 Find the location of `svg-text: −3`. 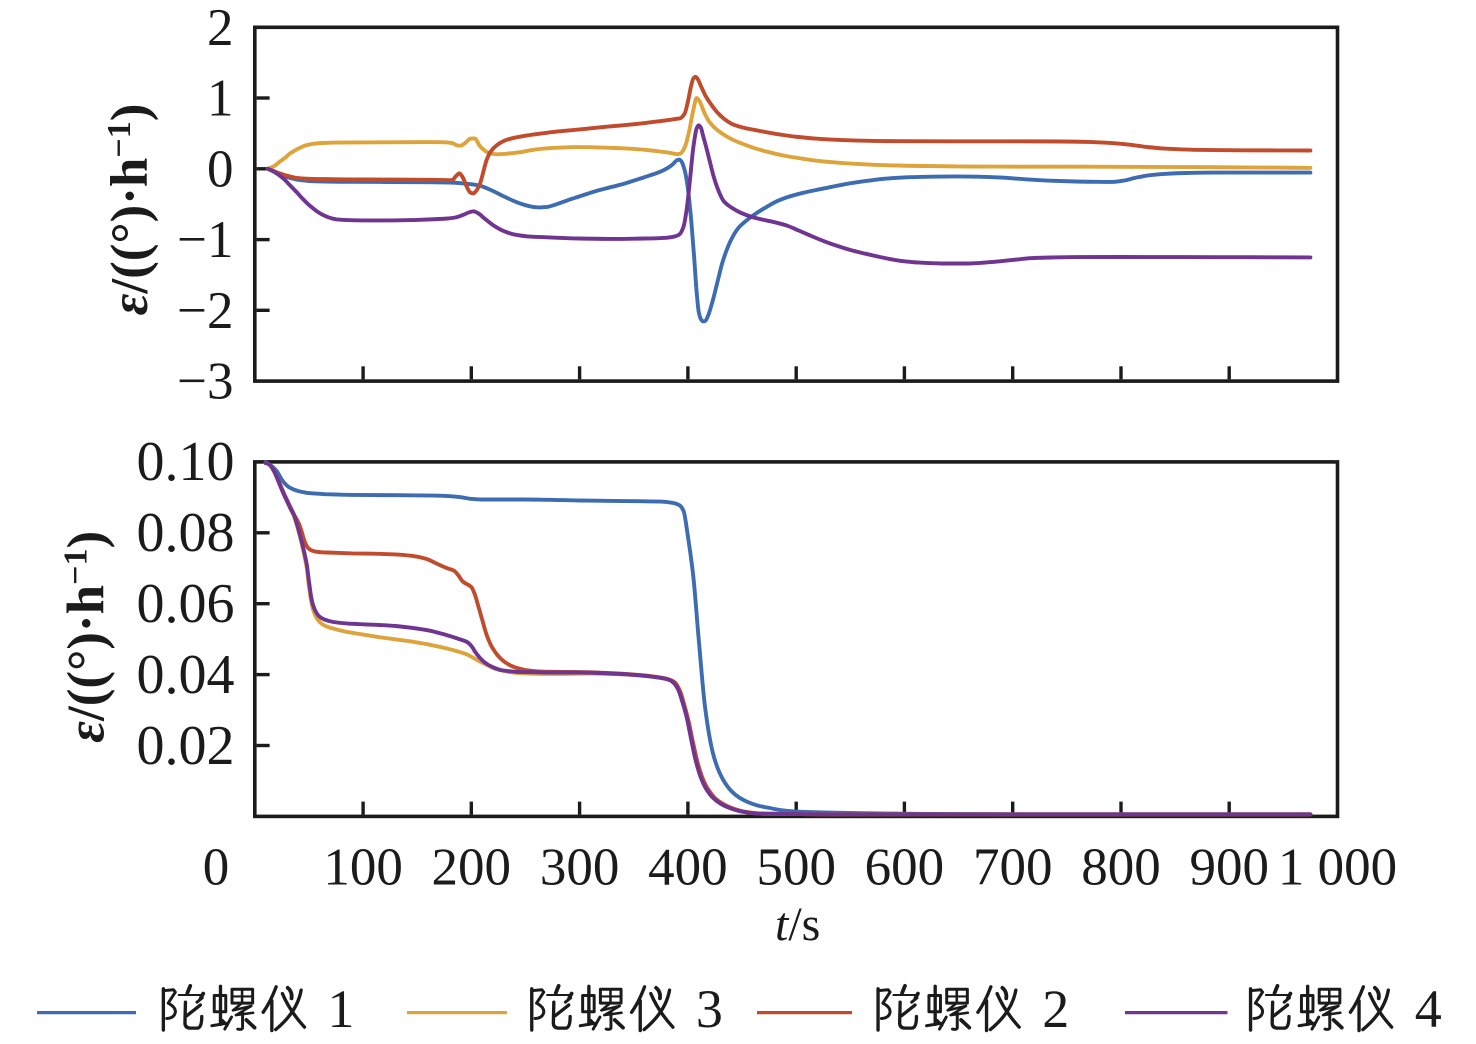

svg-text: −3 is located at coordinates (205, 382).